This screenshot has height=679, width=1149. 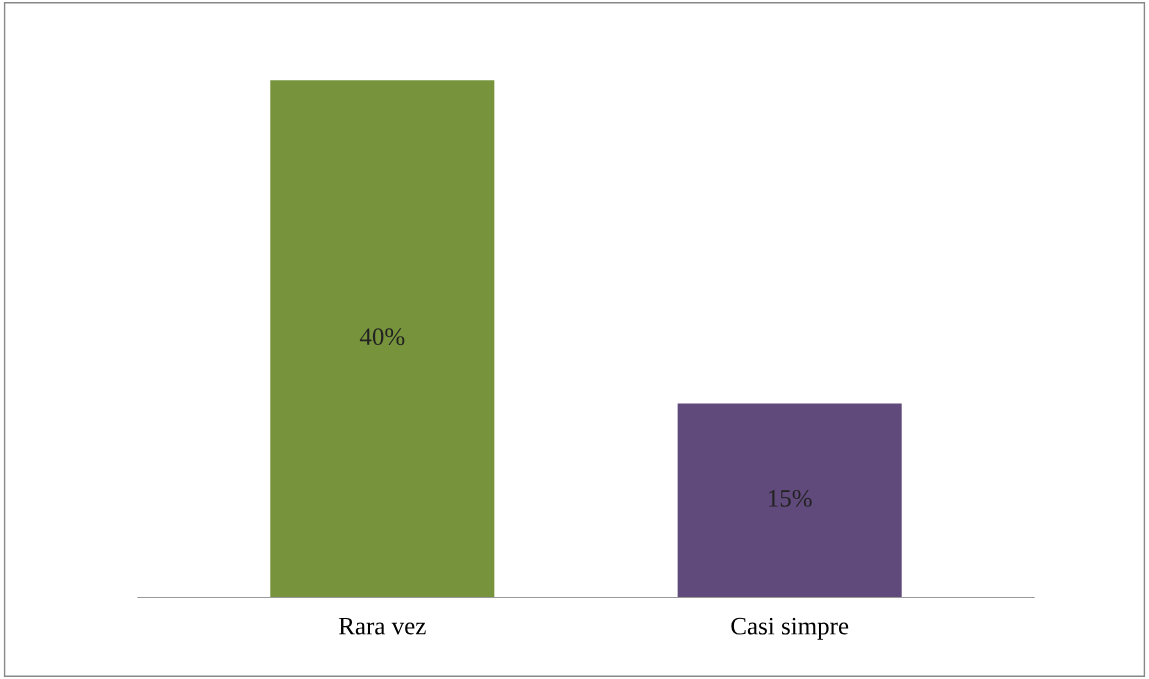 What do you see at coordinates (790, 628) in the screenshot?
I see `x-tick-label: Casi simpre` at bounding box center [790, 628].